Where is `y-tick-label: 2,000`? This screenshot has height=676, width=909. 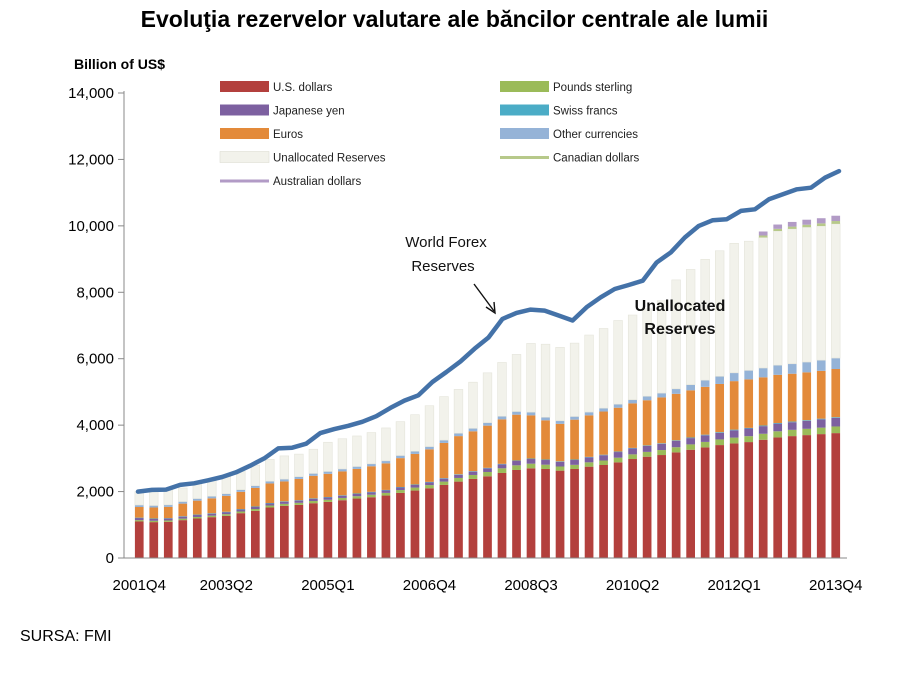 y-tick-label: 2,000 is located at coordinates (95, 492).